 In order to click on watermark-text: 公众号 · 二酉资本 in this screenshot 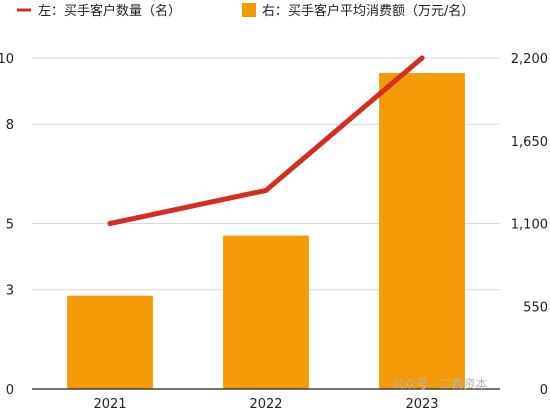, I will do `click(439, 384)`.